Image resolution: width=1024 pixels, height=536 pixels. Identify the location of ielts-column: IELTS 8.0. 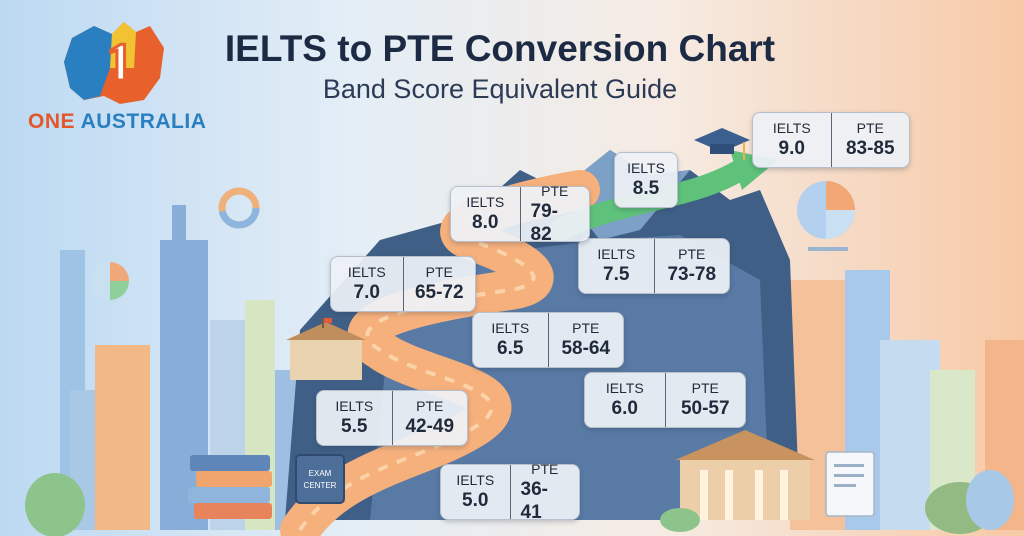
(485, 214).